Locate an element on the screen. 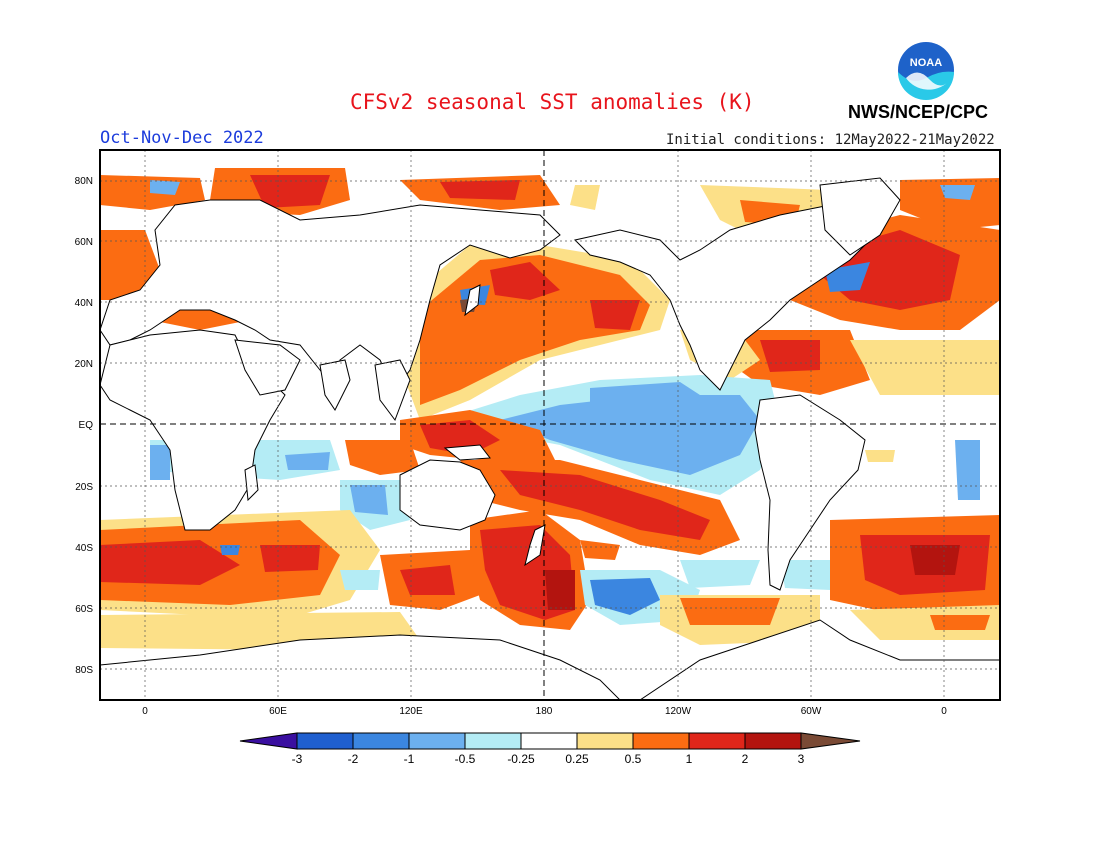 The height and width of the screenshot is (850, 1100). colorbar-label: -0.25 is located at coordinates (521, 759).